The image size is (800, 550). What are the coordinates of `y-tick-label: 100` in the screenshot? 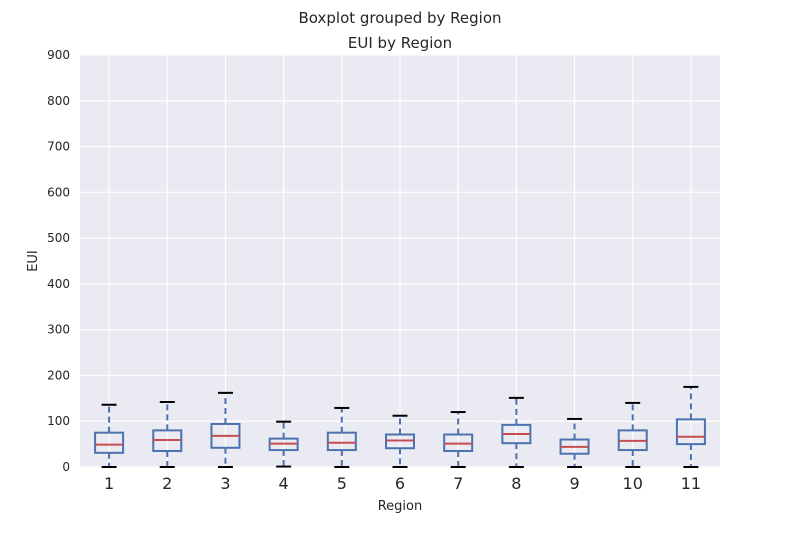 It's located at (58, 421).